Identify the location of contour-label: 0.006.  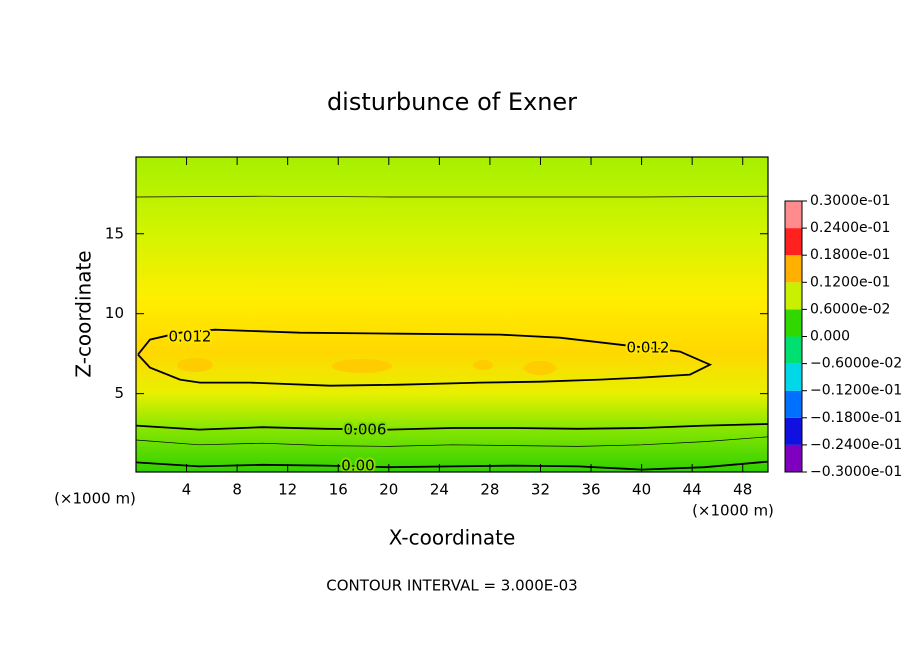
(365, 430).